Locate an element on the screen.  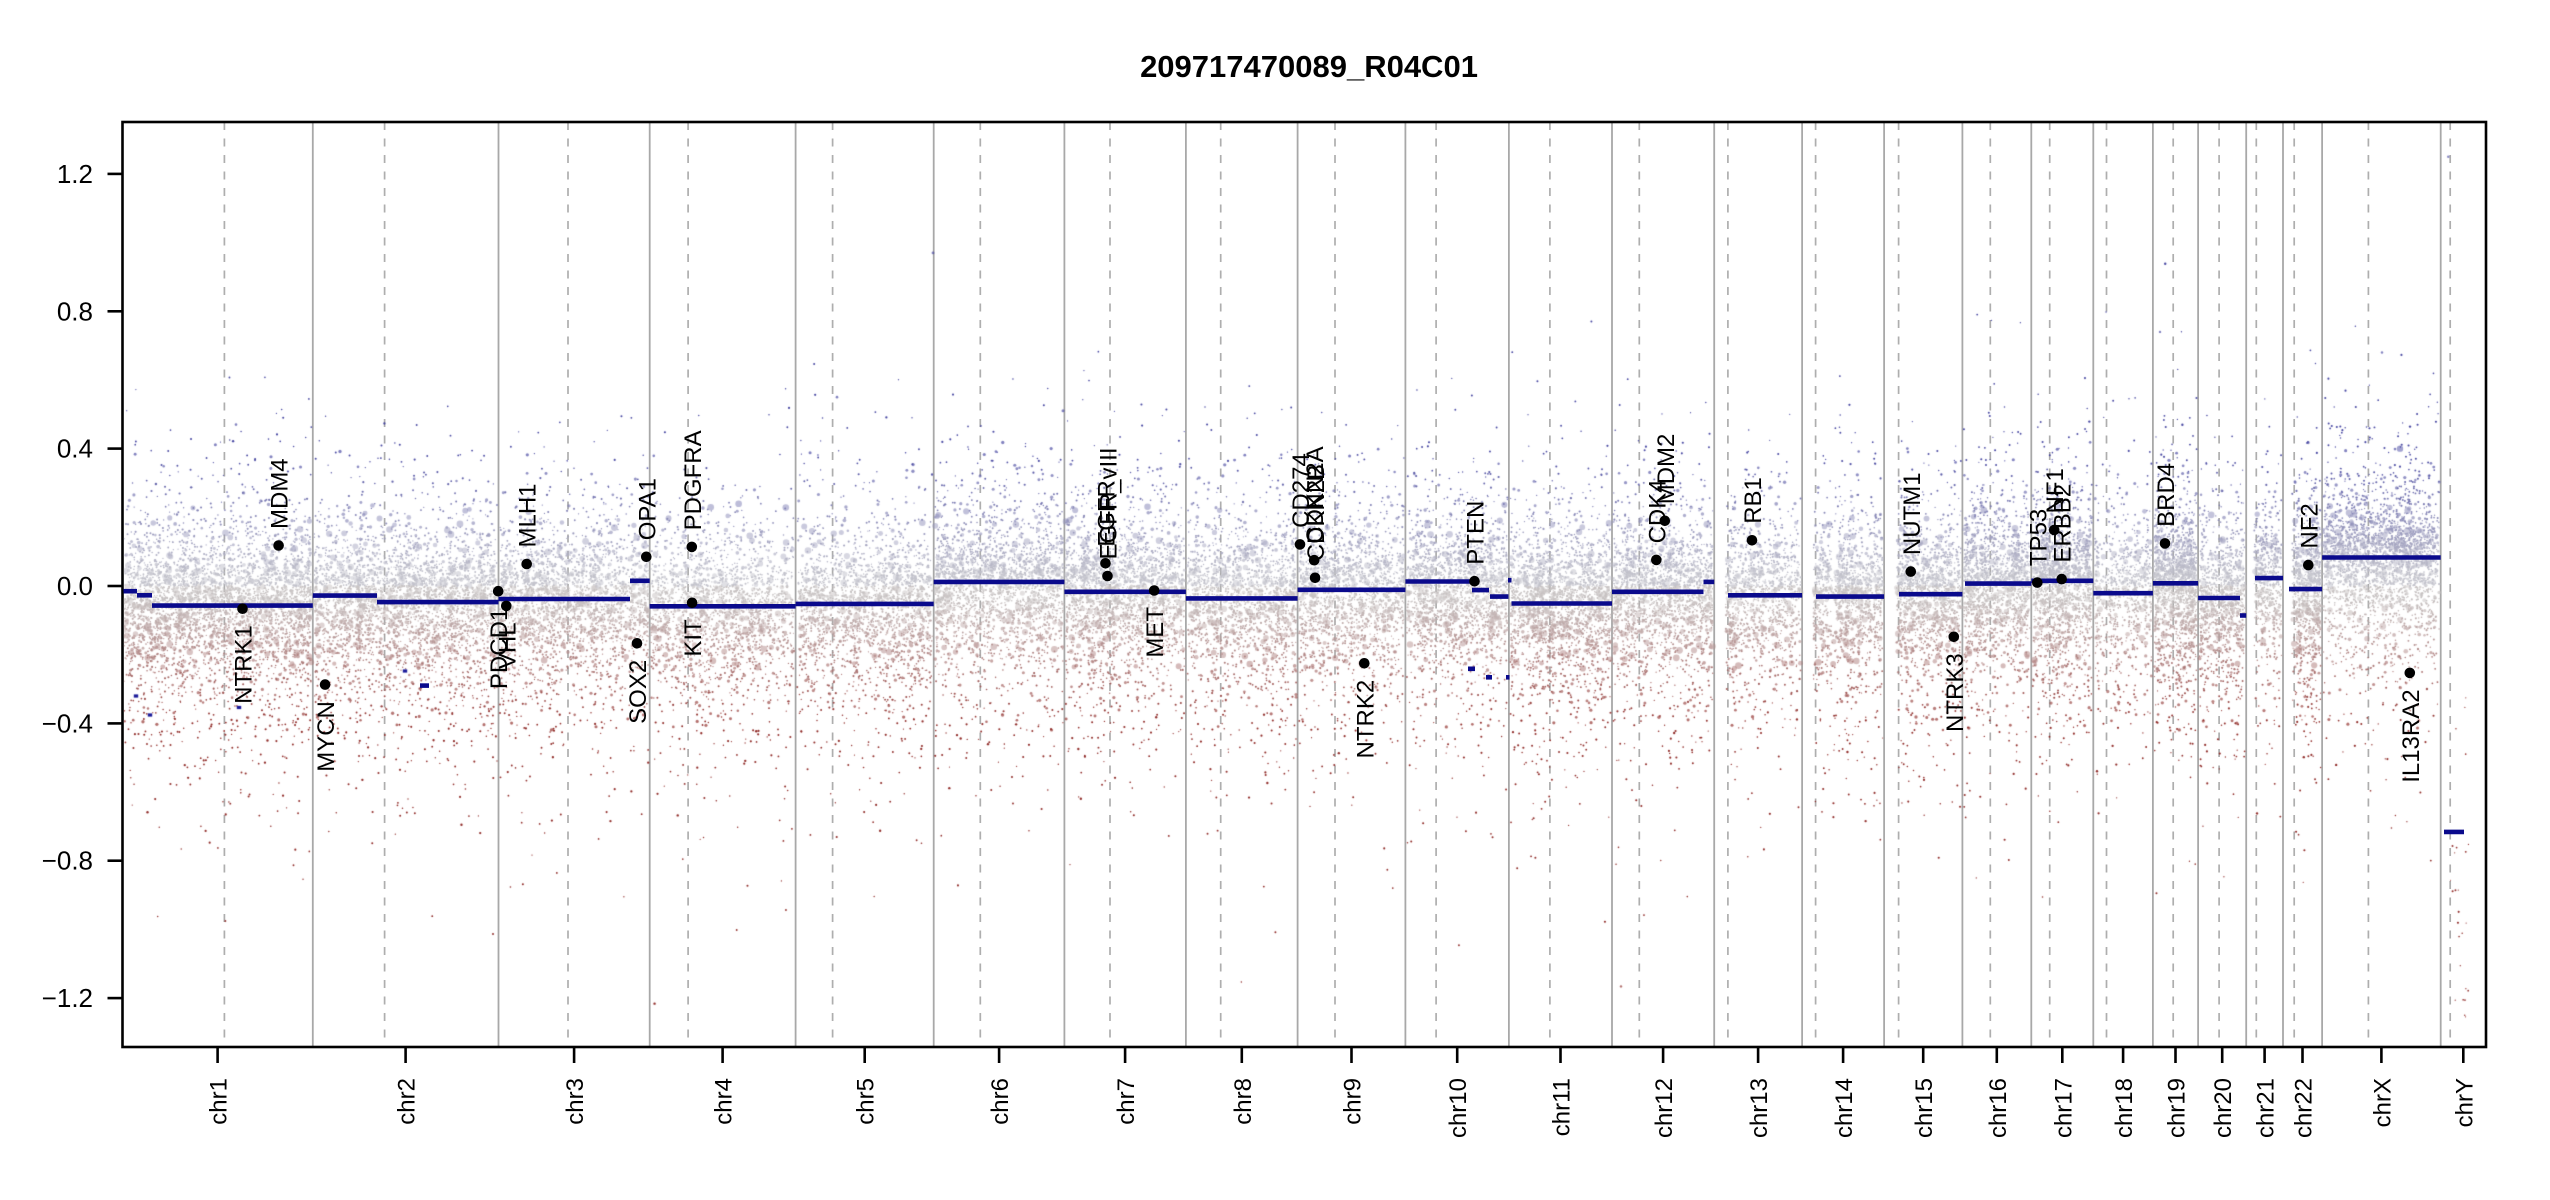
svg-text: NUTM1 is located at coordinates (1912, 513).